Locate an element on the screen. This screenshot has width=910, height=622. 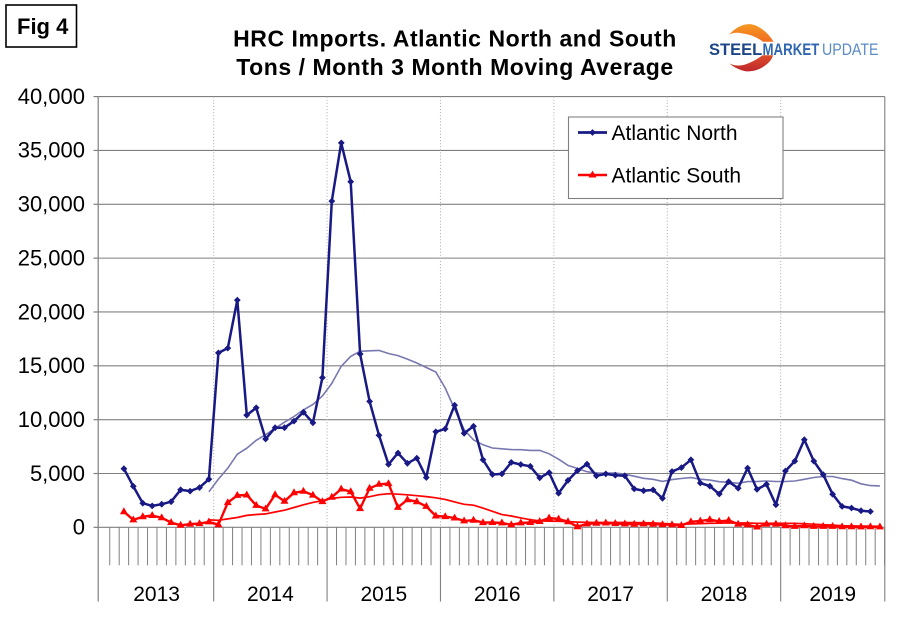
svg-text: 35,000 is located at coordinates (51, 150).